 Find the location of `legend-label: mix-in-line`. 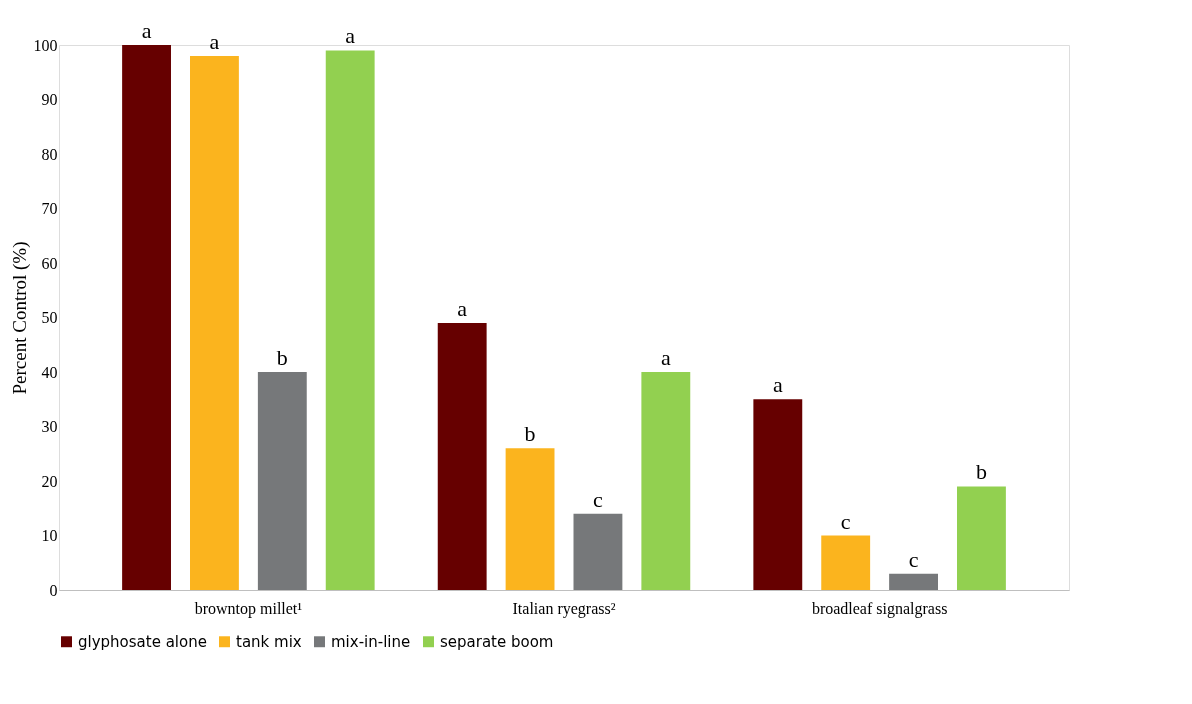

legend-label: mix-in-line is located at coordinates (371, 641).